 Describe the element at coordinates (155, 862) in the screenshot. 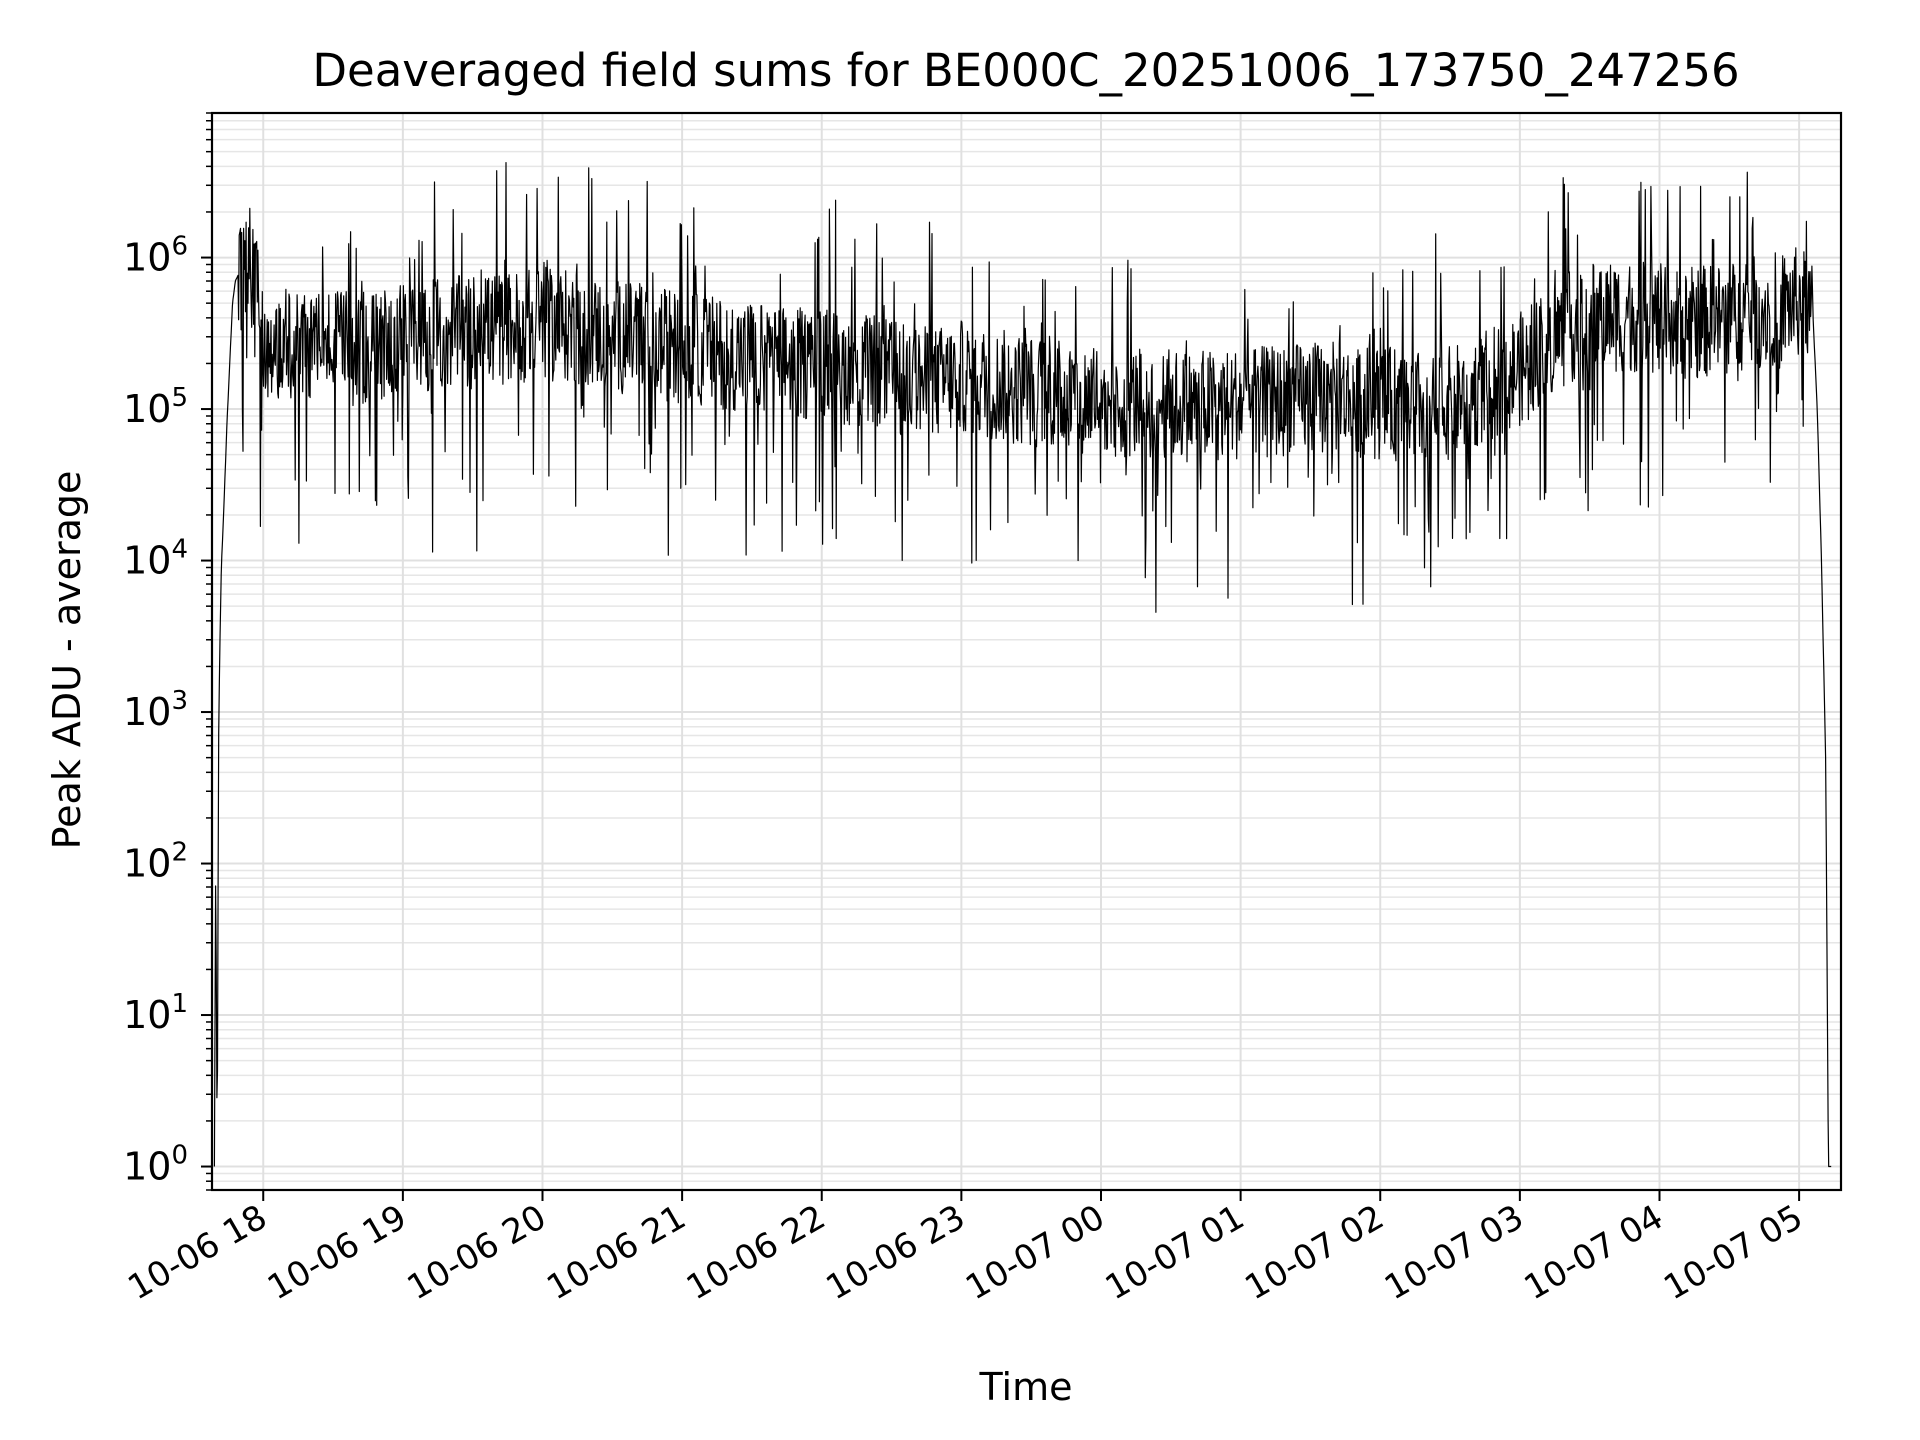

I see `y-tick-label: 102` at that location.